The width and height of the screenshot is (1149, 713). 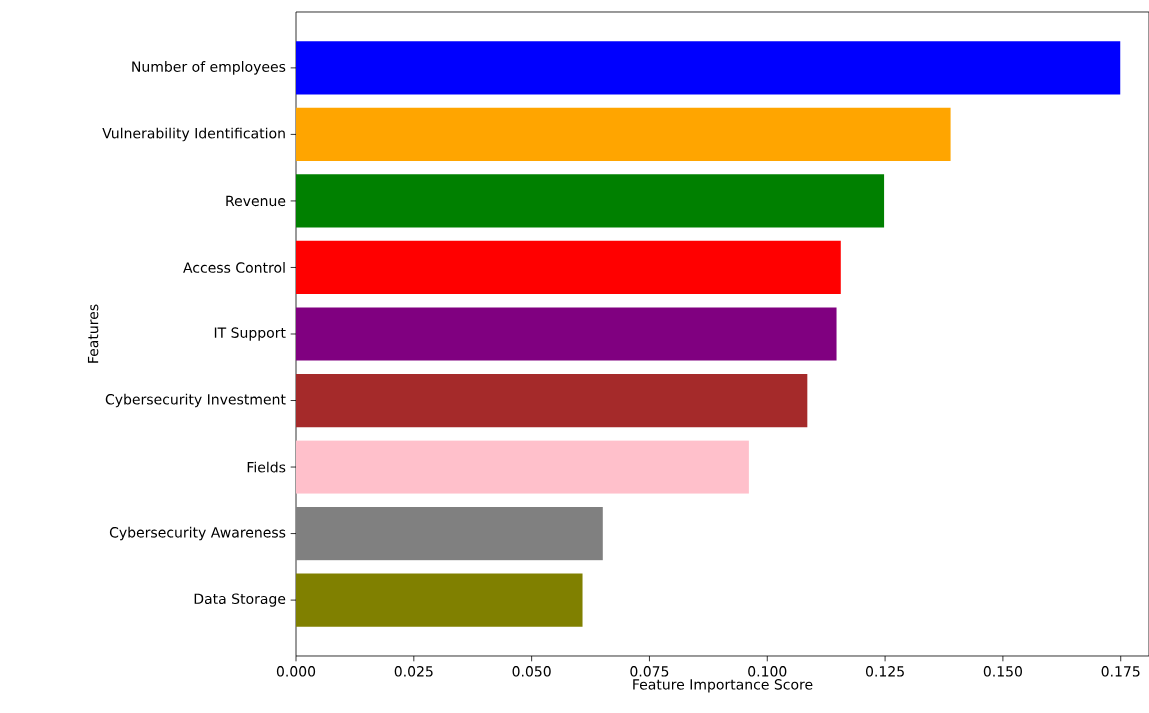 I want to click on x-tick-label: 0.150, so click(x=1002, y=671).